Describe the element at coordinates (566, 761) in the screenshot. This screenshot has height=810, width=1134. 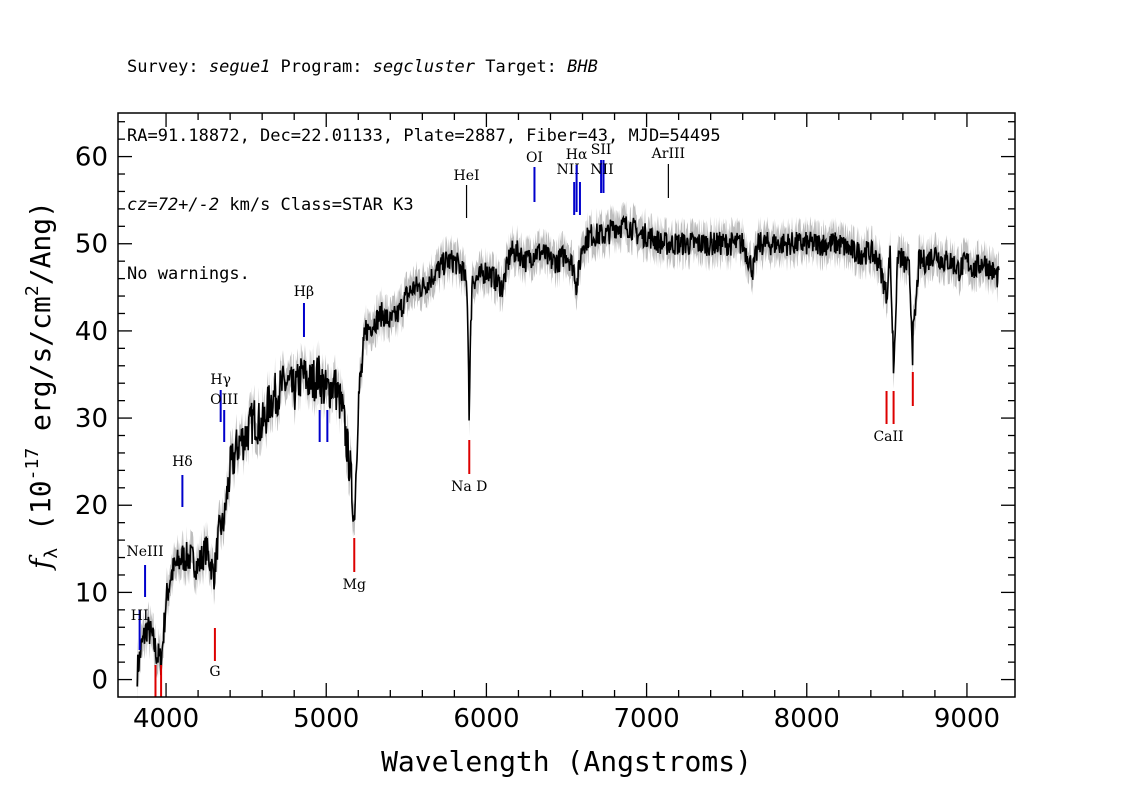
I see `x-axis-label: Wavelength (Angstroms)` at that location.